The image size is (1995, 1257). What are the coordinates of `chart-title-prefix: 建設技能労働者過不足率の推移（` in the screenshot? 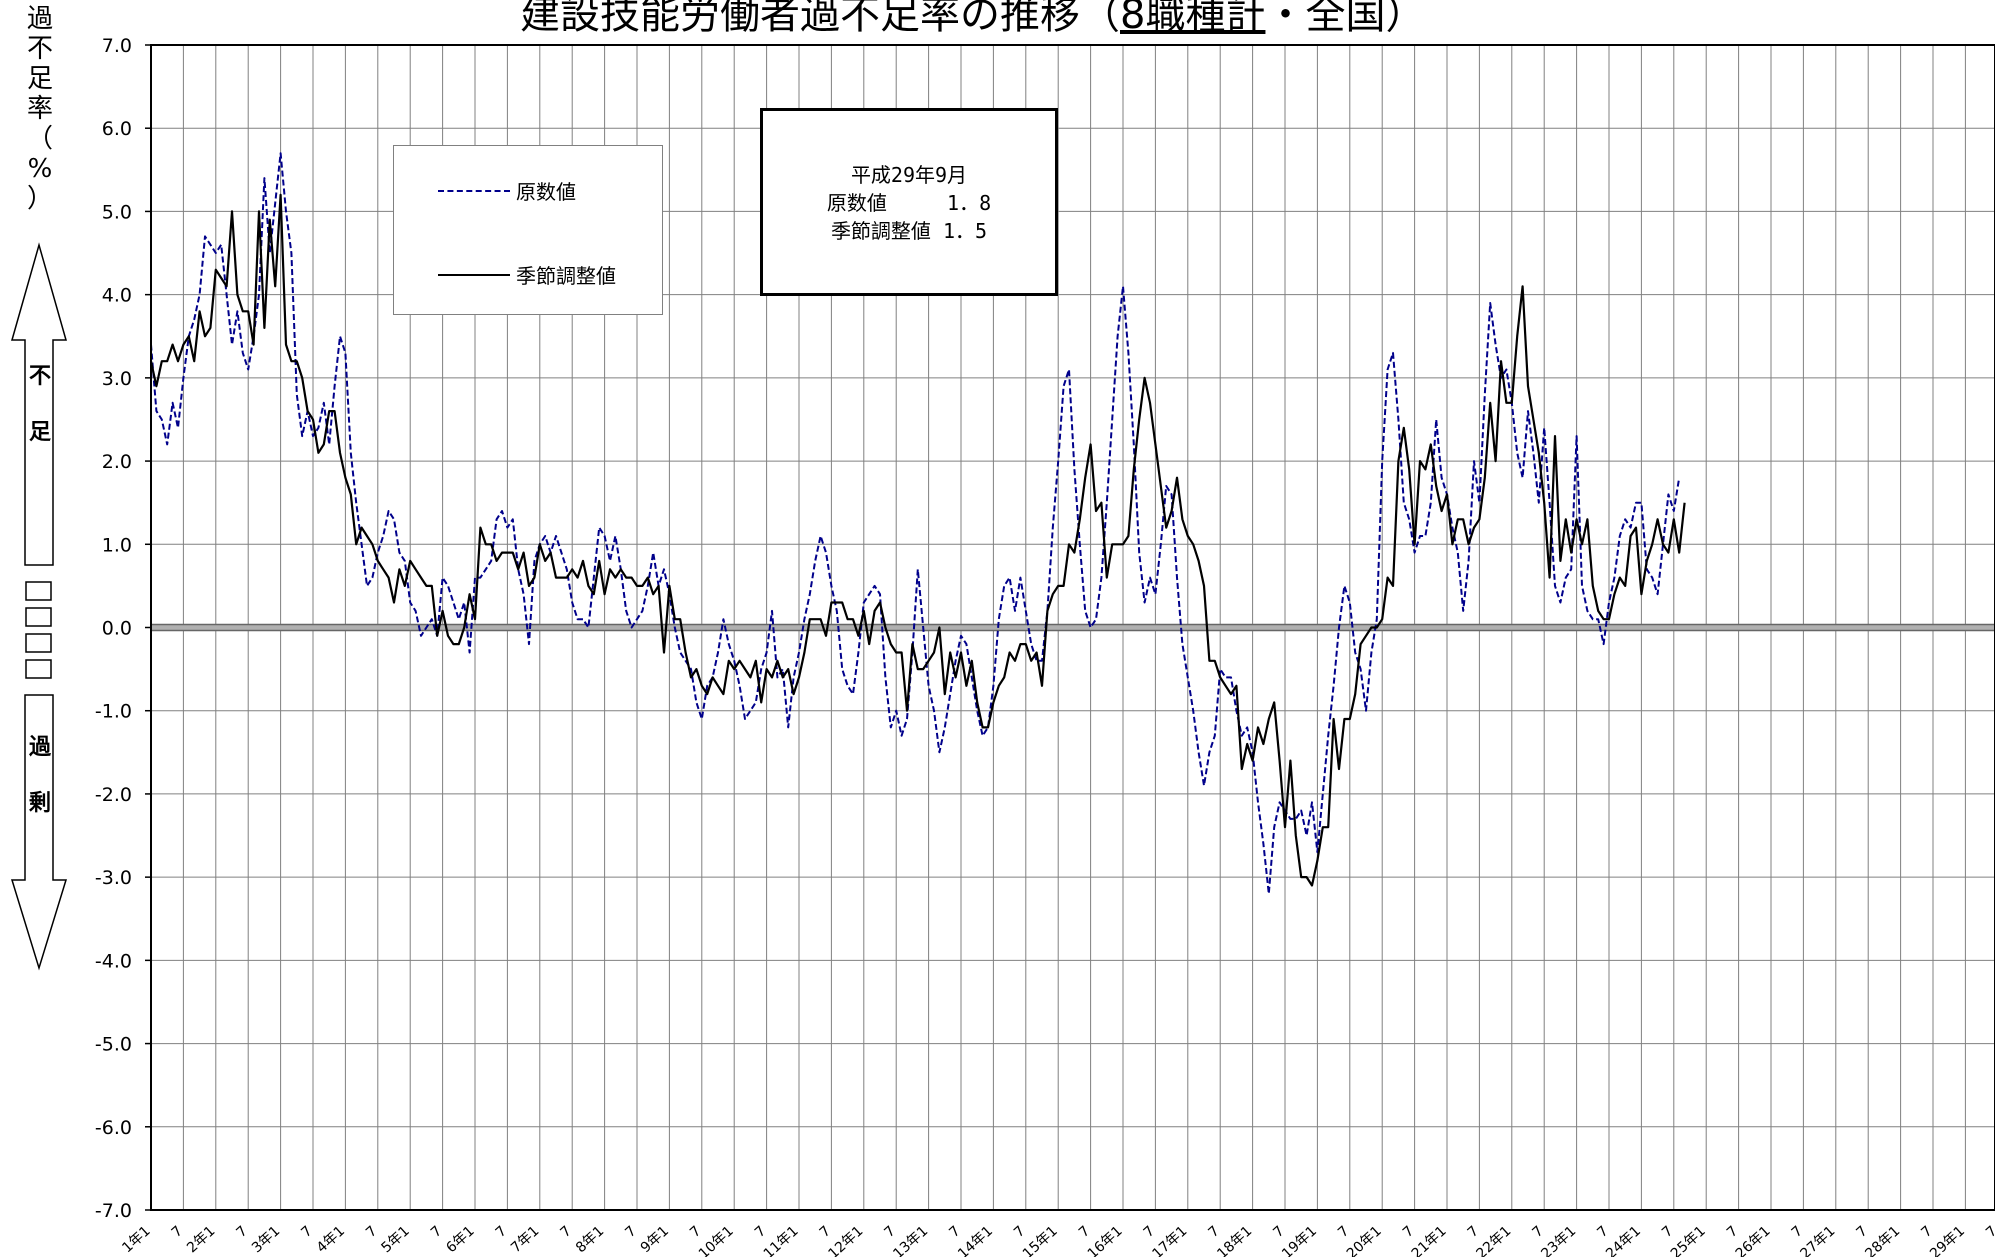 It's located at (820, 19).